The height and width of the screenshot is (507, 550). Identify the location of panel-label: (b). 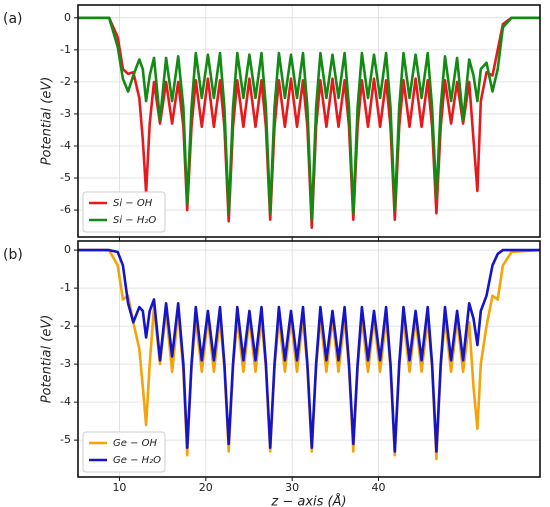
(13, 255).